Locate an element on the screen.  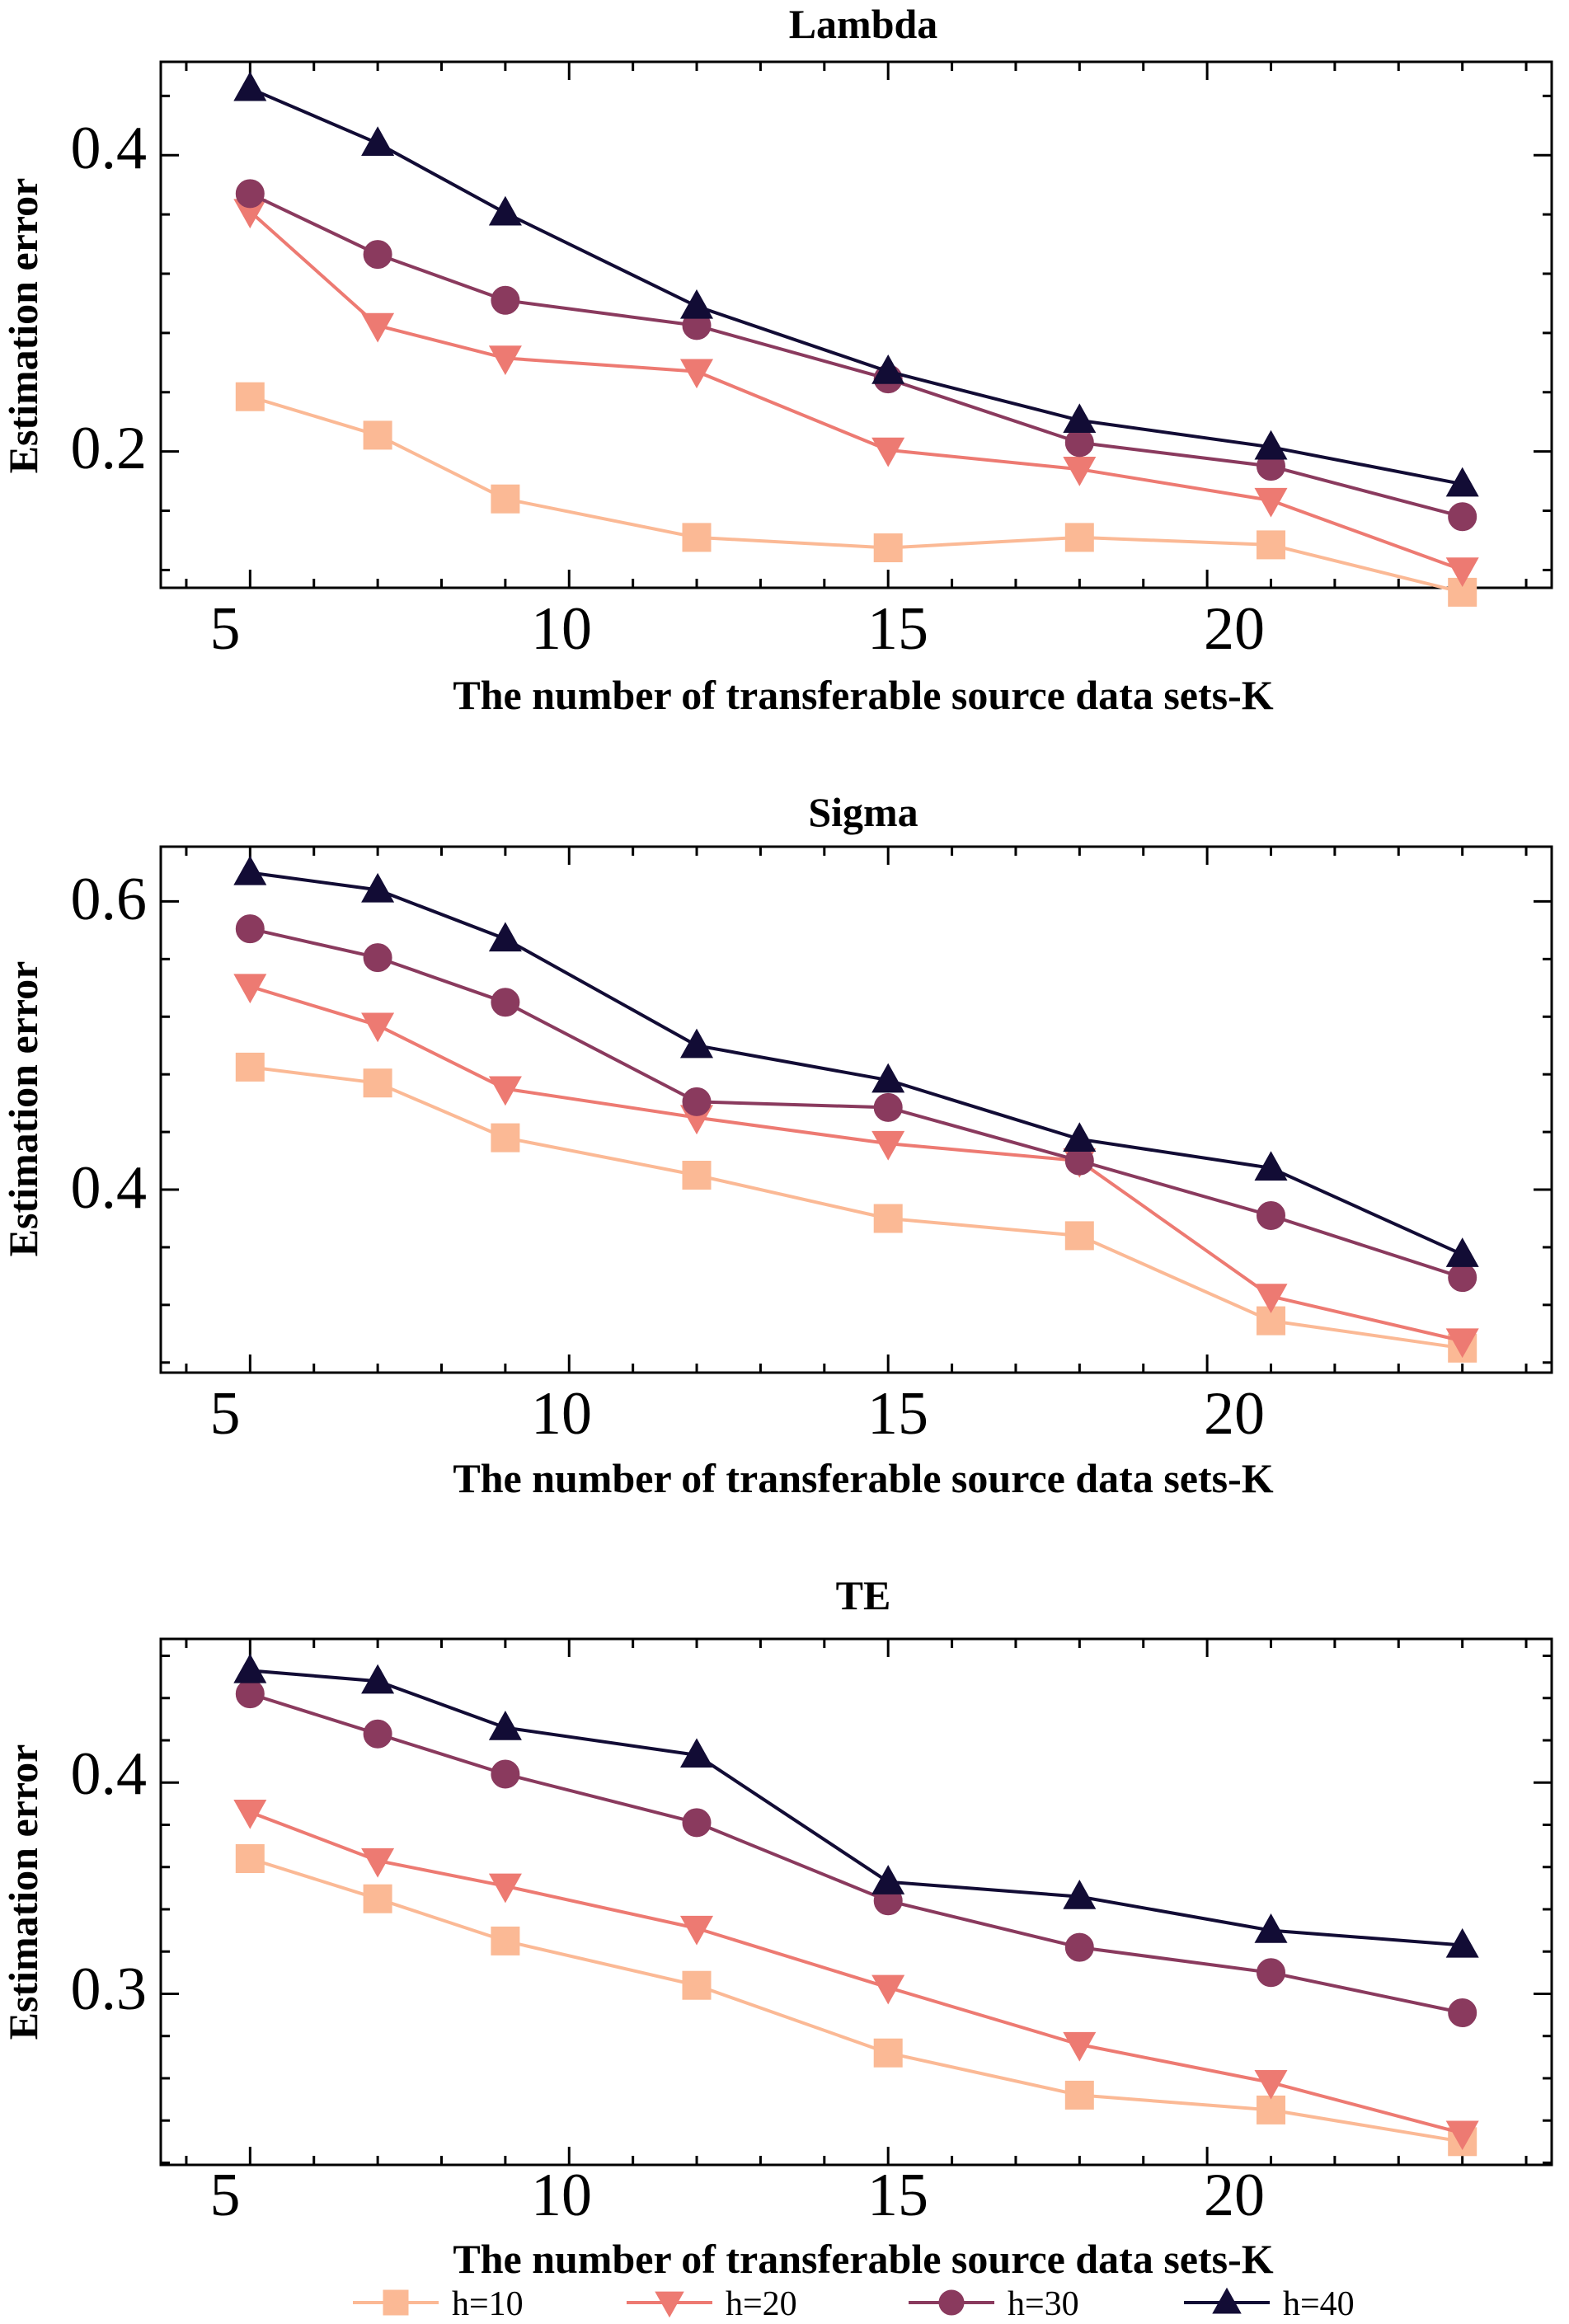
legend-marker-triangle-up is located at coordinates (1227, 2300).